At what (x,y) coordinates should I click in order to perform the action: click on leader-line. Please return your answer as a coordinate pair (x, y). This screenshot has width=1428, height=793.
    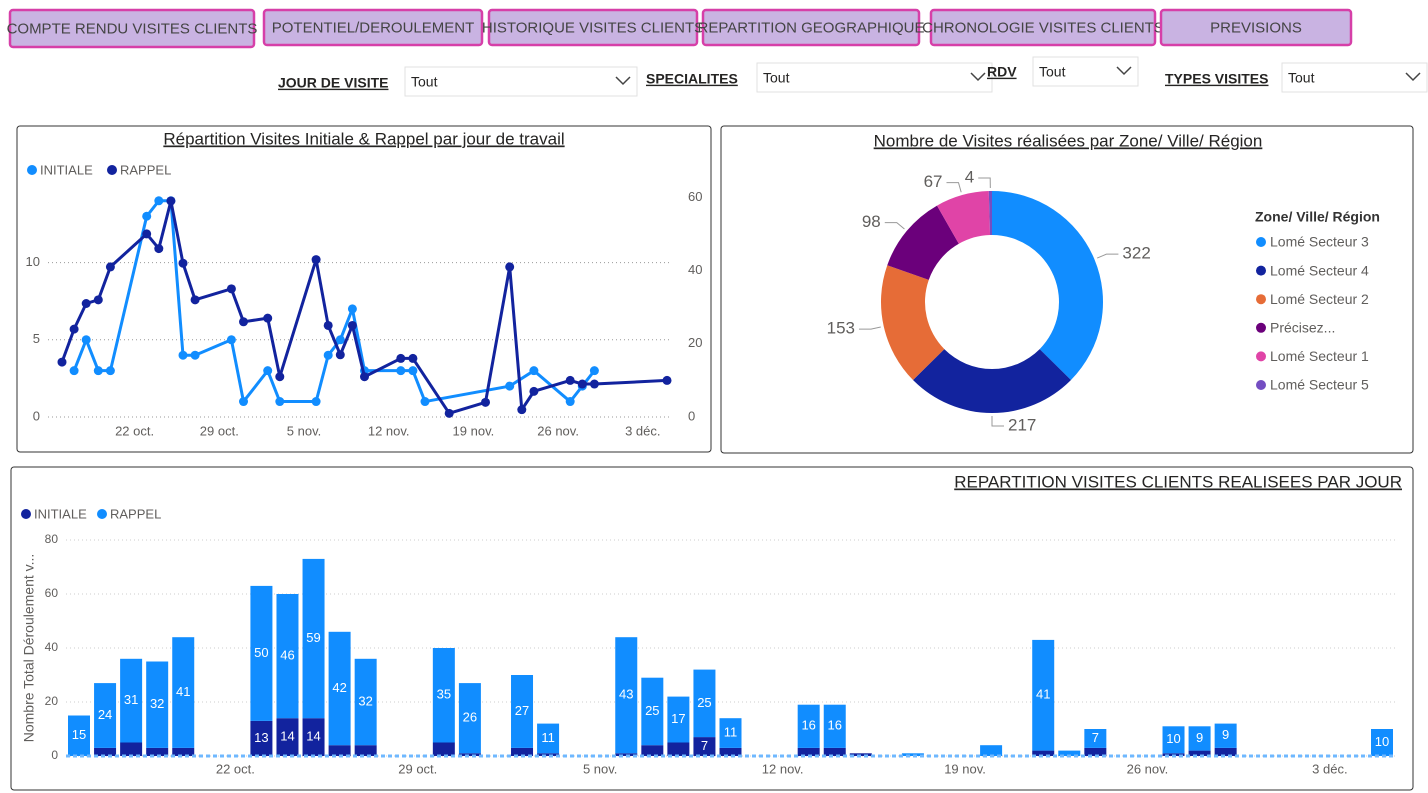
    Looking at the image, I should click on (954, 187).